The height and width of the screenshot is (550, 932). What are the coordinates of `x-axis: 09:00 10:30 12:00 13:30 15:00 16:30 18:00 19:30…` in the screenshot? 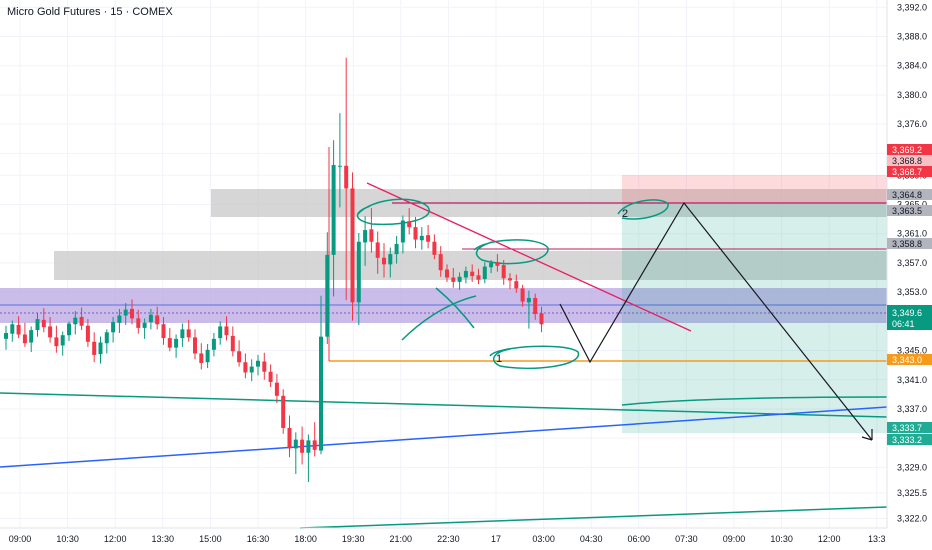 It's located at (447, 539).